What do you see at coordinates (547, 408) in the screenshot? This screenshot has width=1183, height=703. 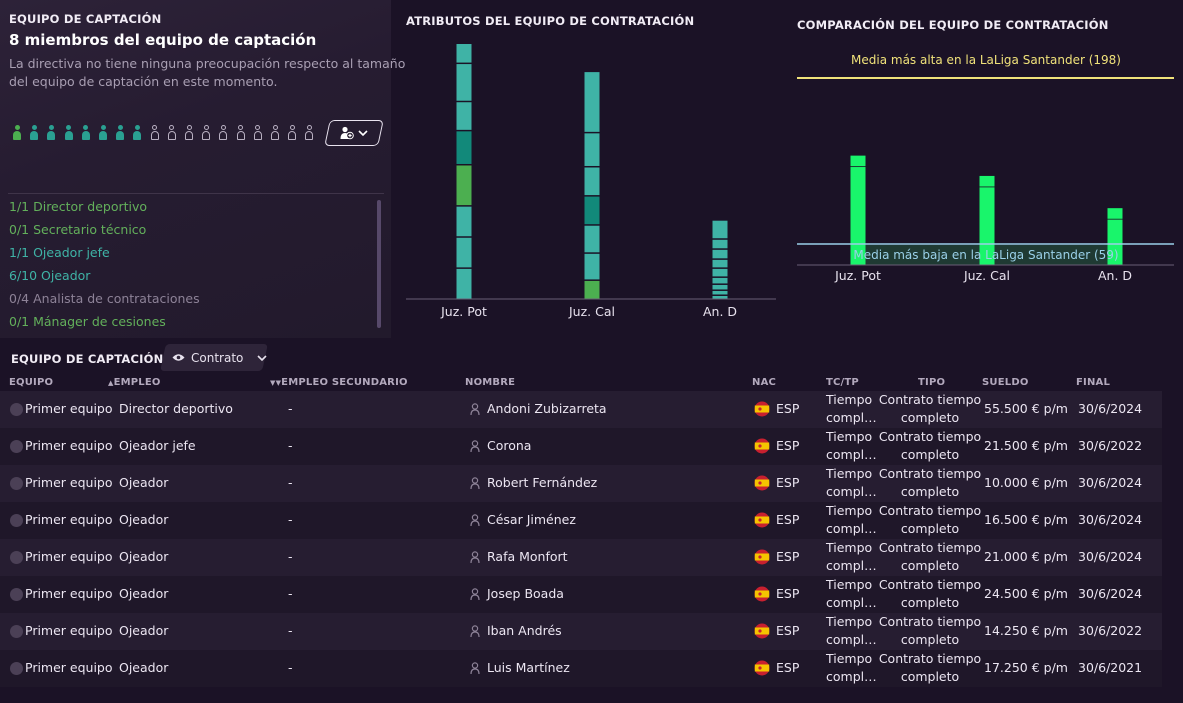 I see `cell-name: Andoni Zubizarreta` at bounding box center [547, 408].